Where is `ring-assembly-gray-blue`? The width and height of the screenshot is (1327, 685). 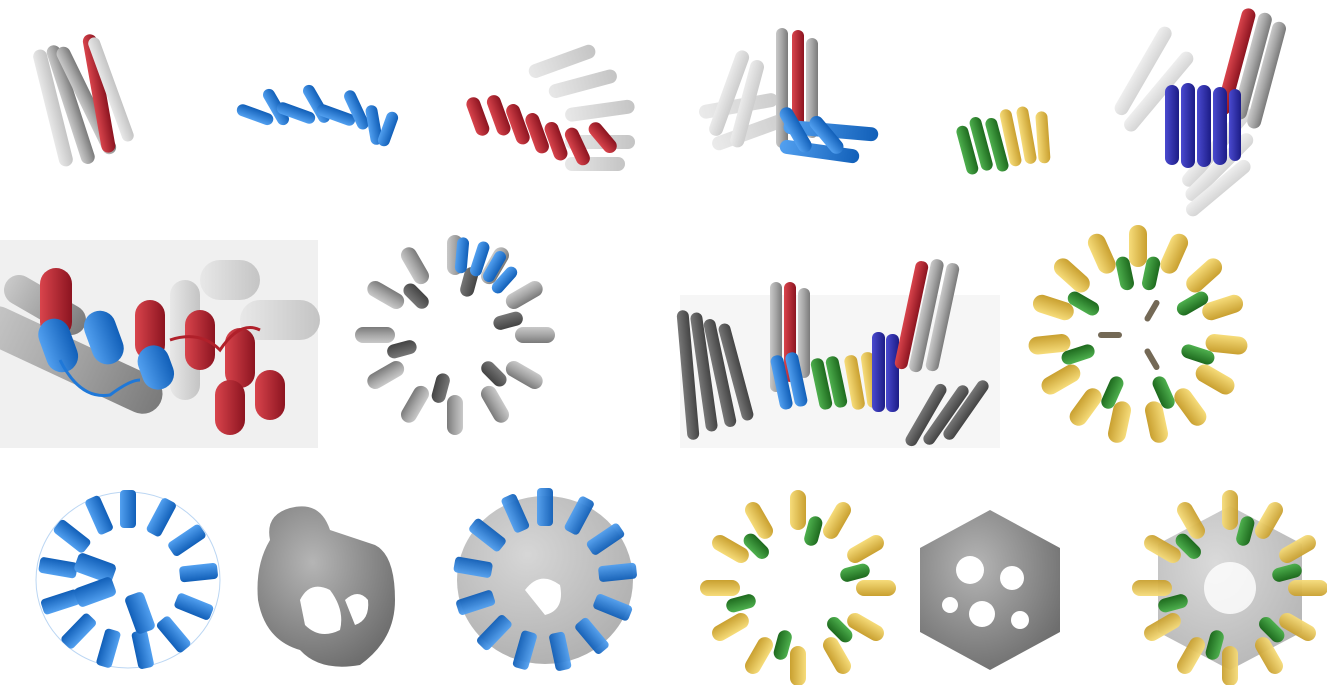
ring-assembly-gray-blue is located at coordinates (455, 335).